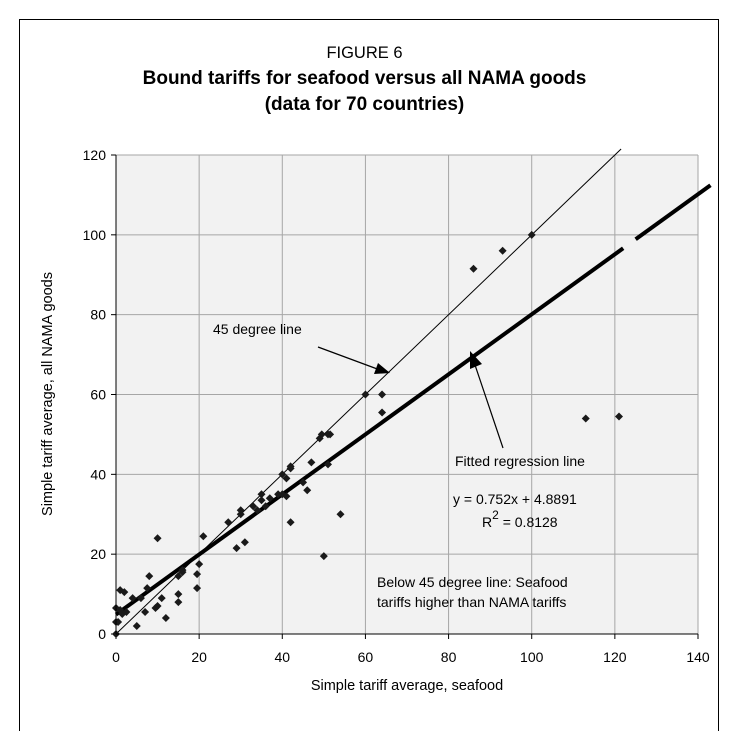  What do you see at coordinates (116, 657) in the screenshot?
I see `x-tick-label: 0` at bounding box center [116, 657].